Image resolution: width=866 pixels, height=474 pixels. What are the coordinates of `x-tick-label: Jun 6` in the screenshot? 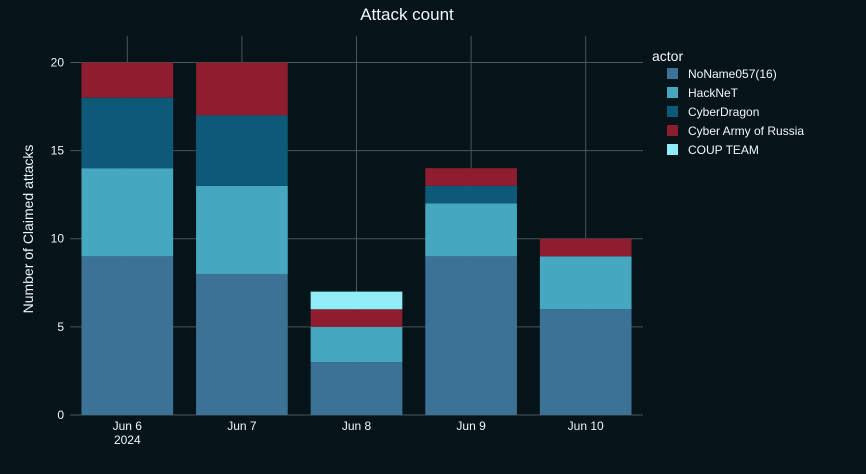 It's located at (128, 426).